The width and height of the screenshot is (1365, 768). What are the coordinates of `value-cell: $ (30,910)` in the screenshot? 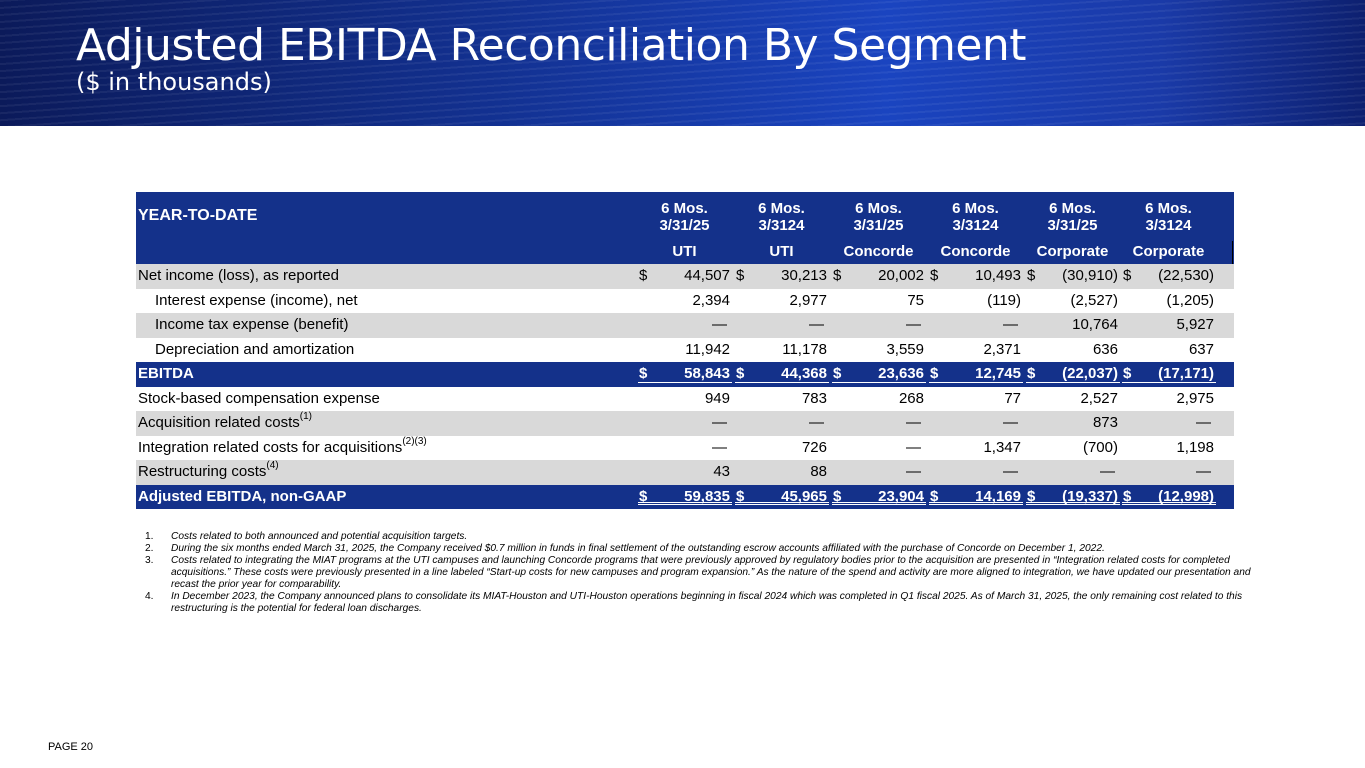 It's located at (1072, 276).